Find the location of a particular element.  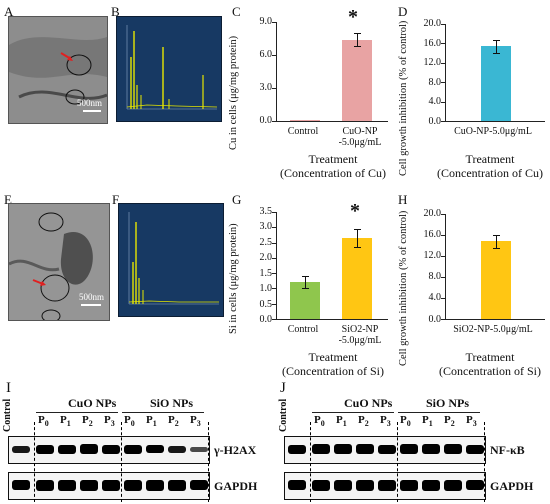

significance-star-g: * is located at coordinates (355, 211).